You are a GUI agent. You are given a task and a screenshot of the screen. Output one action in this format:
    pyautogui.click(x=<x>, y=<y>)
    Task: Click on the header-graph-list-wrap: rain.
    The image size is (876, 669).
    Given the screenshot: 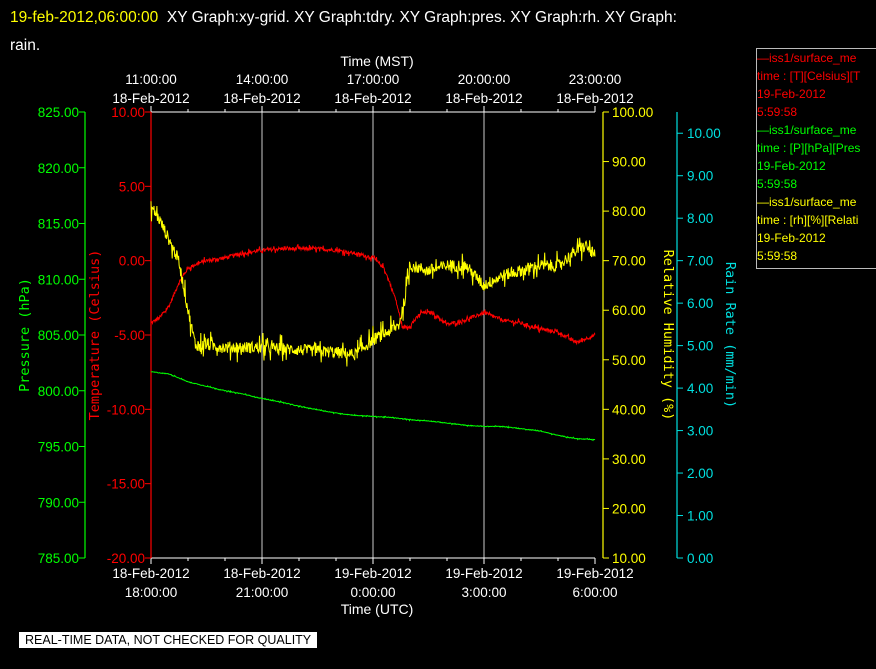 What is the action you would take?
    pyautogui.click(x=25, y=45)
    